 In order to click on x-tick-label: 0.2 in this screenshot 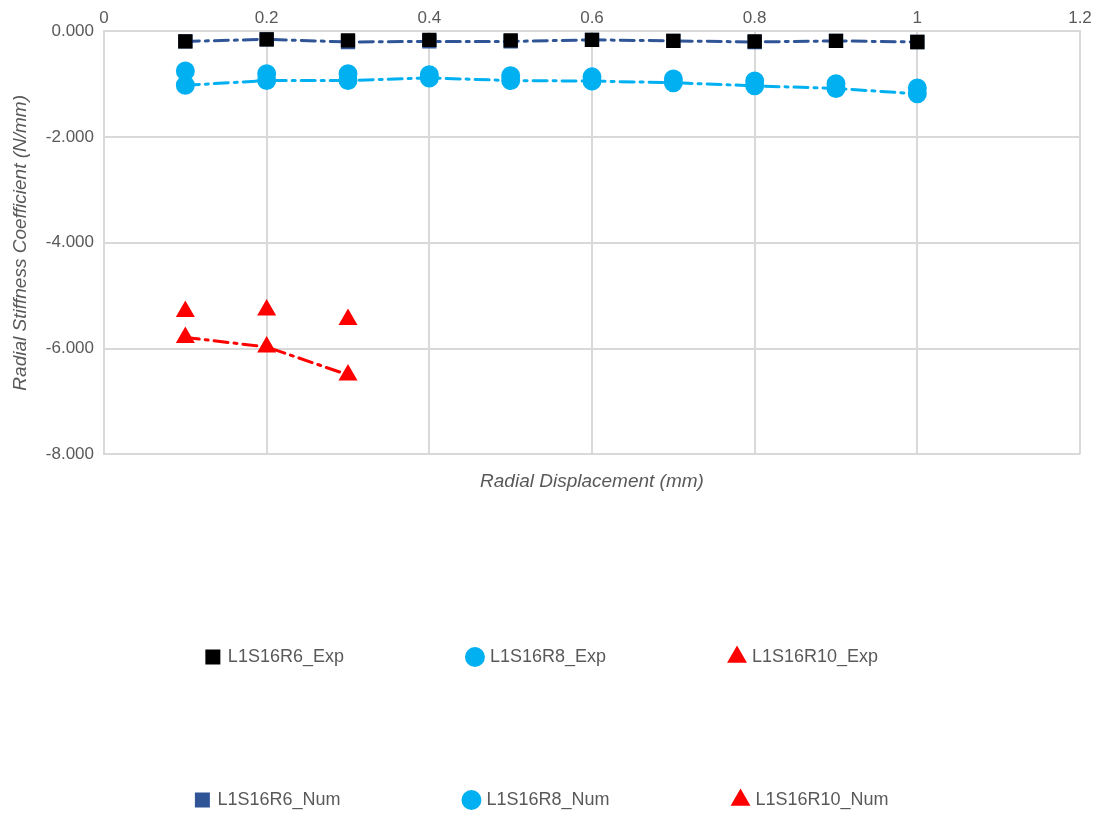, I will do `click(266, 17)`.